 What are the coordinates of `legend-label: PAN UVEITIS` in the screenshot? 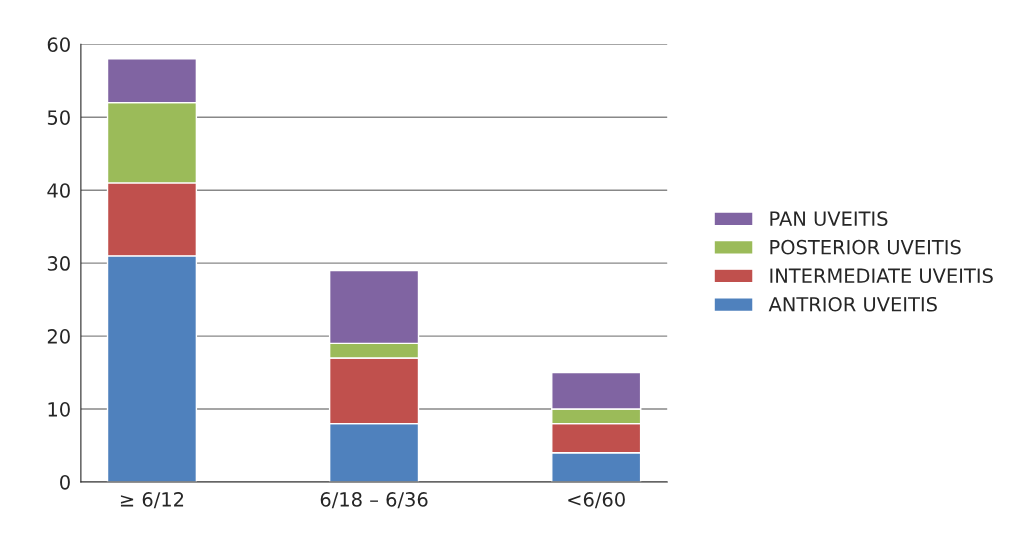 It's located at (829, 218).